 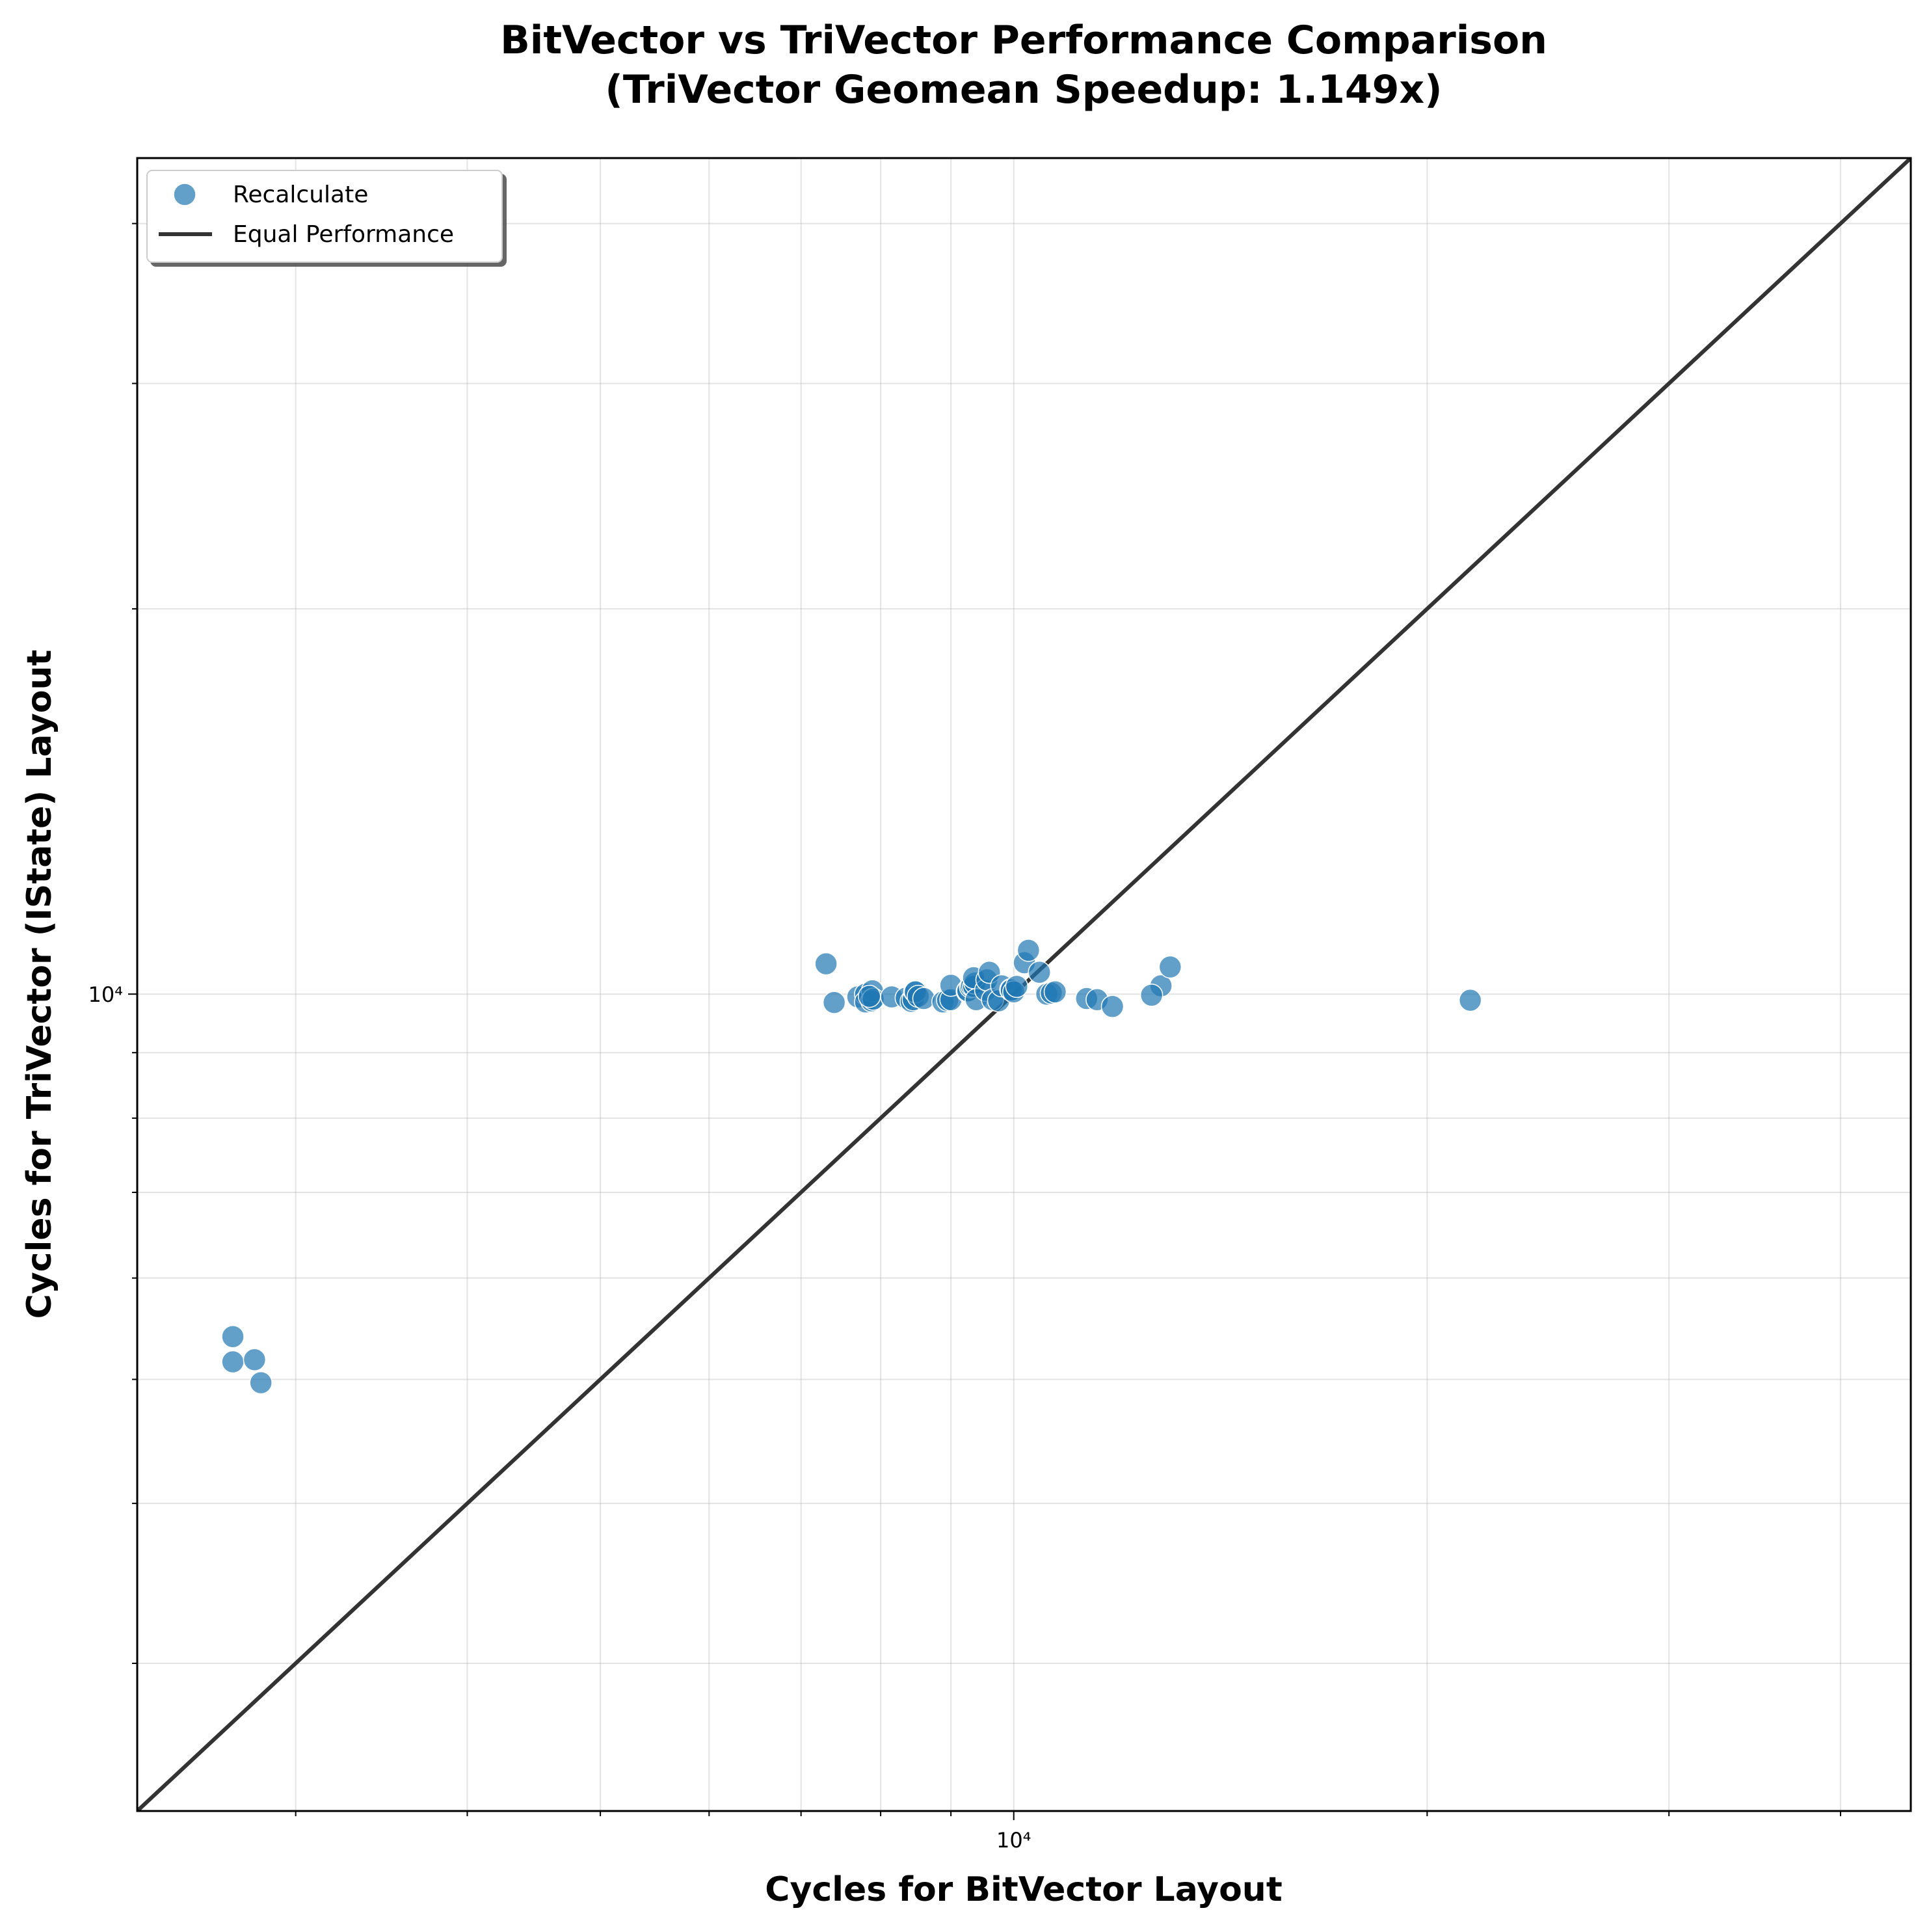 I want to click on legend-label-equal-performance: Equal Performance, so click(x=343, y=234).